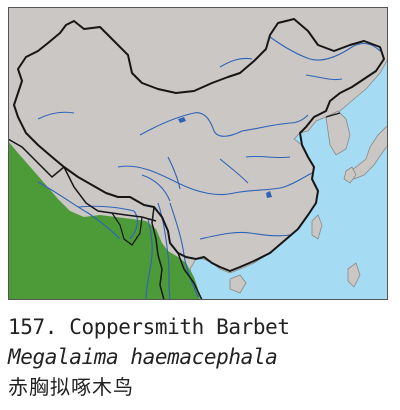 This screenshot has width=400, height=410. I want to click on irrawaddy-river, so click(149, 259).